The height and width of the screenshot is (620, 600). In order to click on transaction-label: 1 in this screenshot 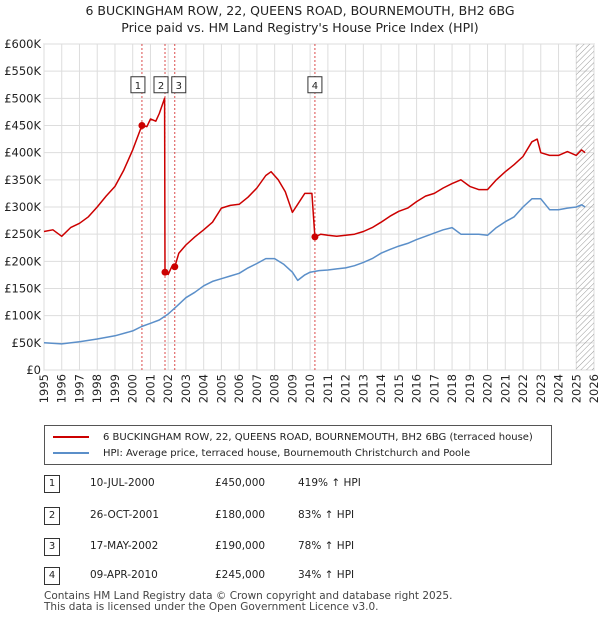, I will do `click(138, 86)`.